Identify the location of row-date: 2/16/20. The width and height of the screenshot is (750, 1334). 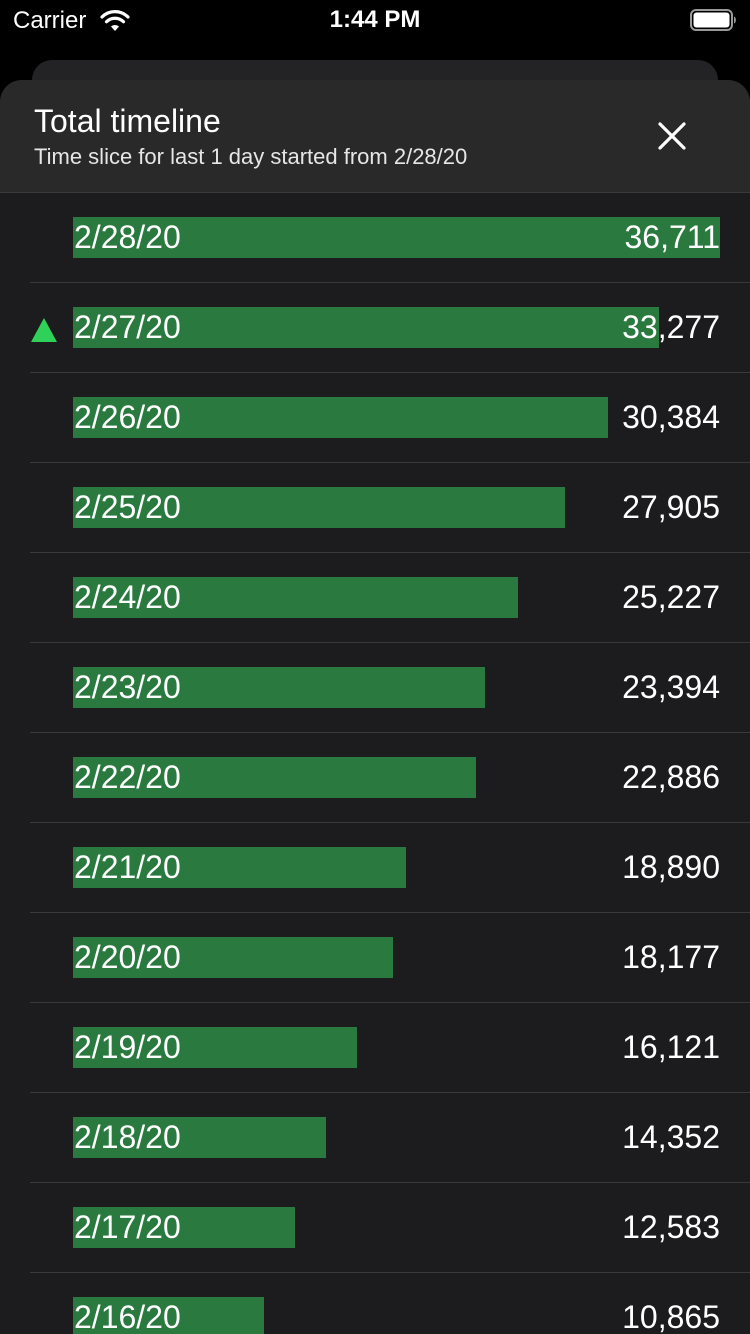
(127, 1316).